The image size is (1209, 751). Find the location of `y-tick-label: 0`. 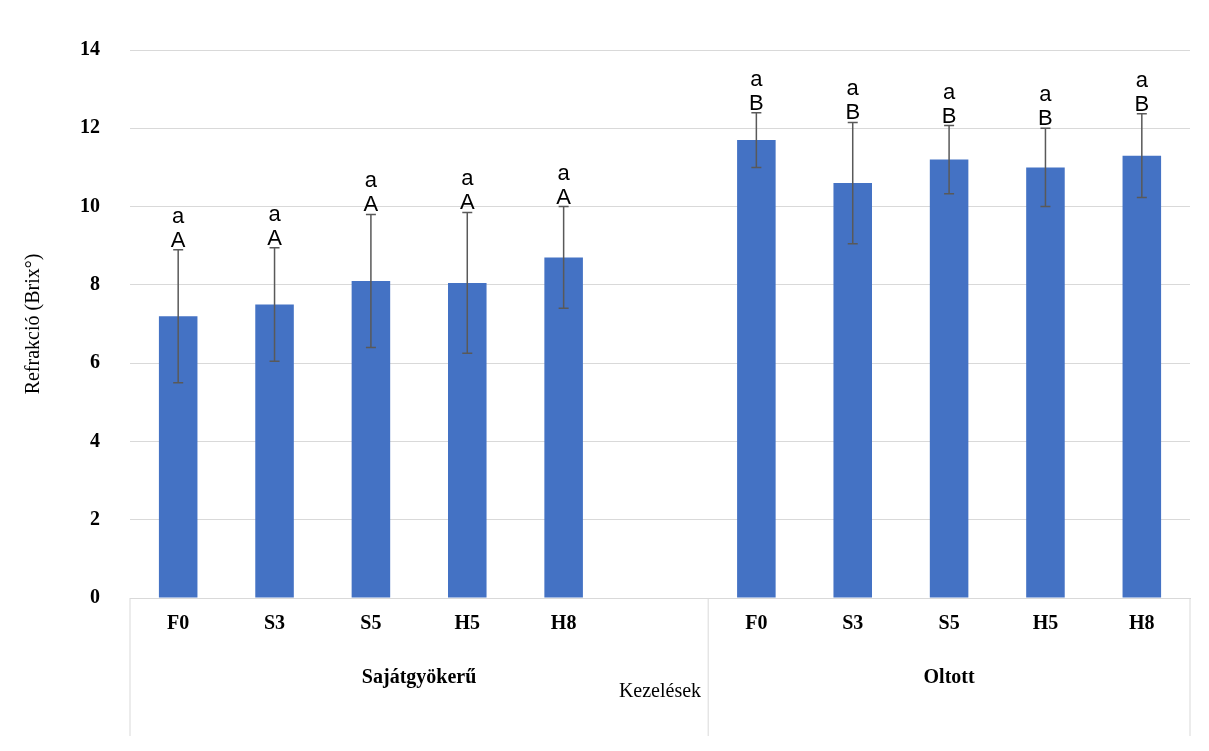

y-tick-label: 0 is located at coordinates (95, 596).